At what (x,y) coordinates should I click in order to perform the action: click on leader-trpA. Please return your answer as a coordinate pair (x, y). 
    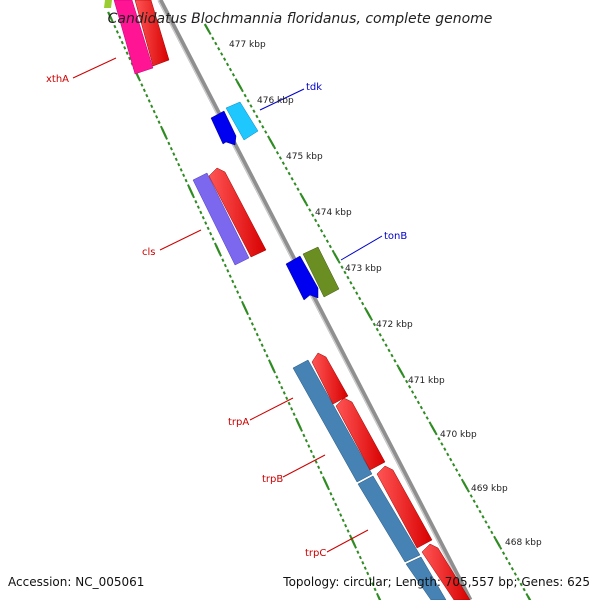
    Looking at the image, I should click on (271, 409).